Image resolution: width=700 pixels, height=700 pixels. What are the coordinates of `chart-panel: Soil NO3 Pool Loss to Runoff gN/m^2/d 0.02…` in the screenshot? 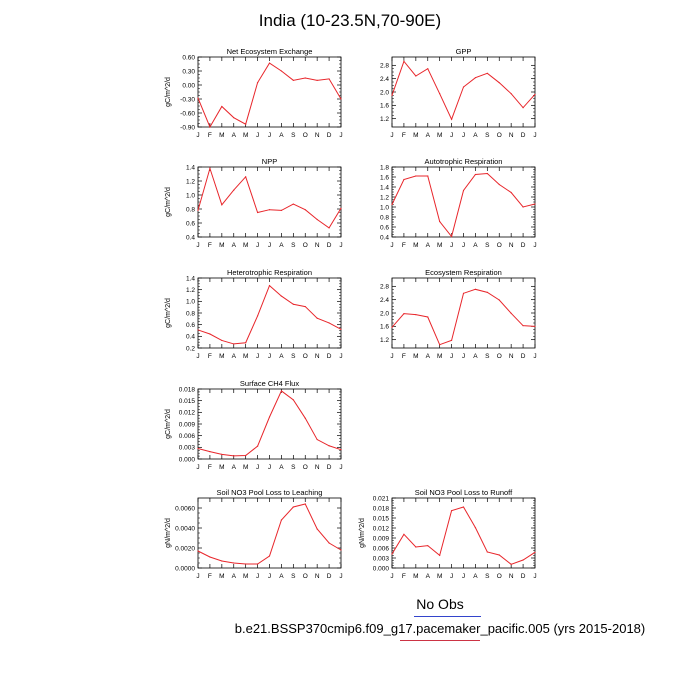 It's located at (448, 534).